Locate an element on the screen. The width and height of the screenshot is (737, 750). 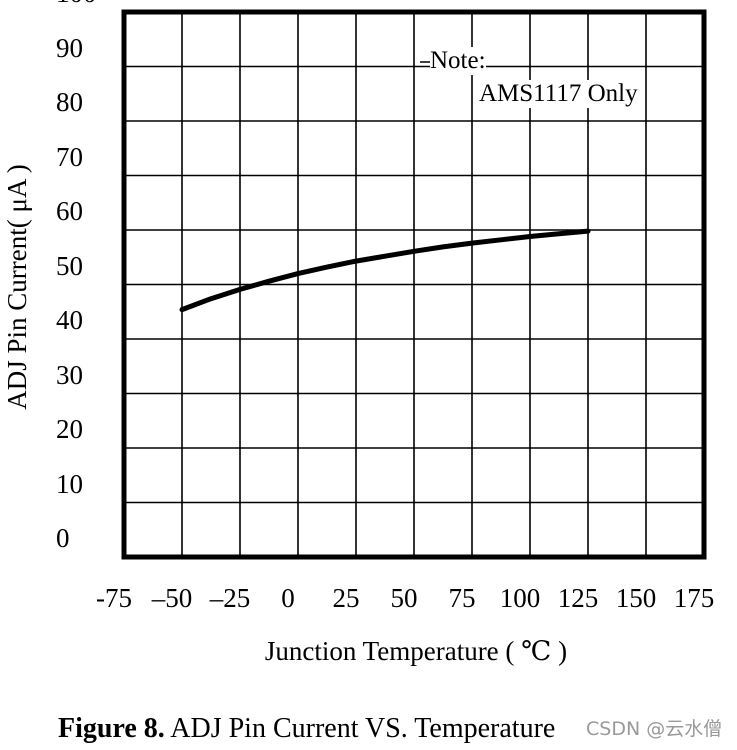
x-tick-label: 100 is located at coordinates (520, 598).